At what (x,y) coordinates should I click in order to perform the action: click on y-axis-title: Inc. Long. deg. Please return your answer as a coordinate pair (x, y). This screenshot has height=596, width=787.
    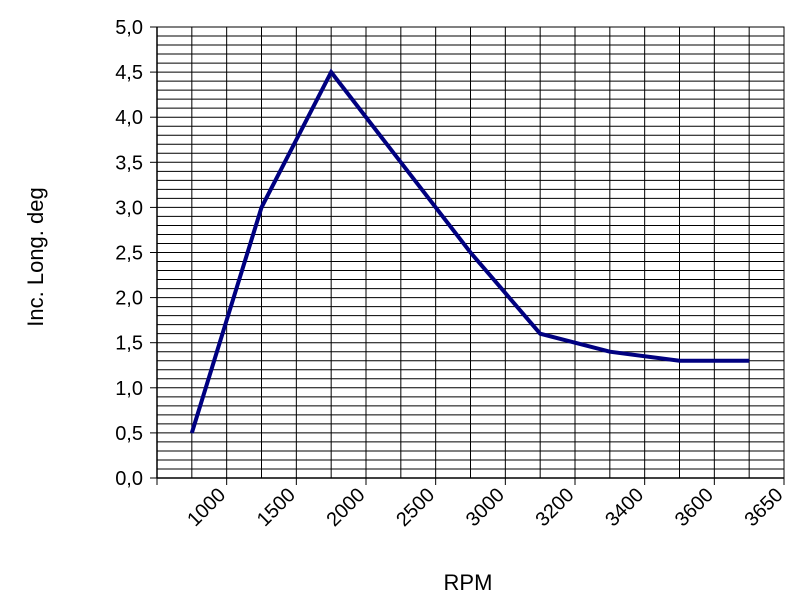
    Looking at the image, I should click on (35, 256).